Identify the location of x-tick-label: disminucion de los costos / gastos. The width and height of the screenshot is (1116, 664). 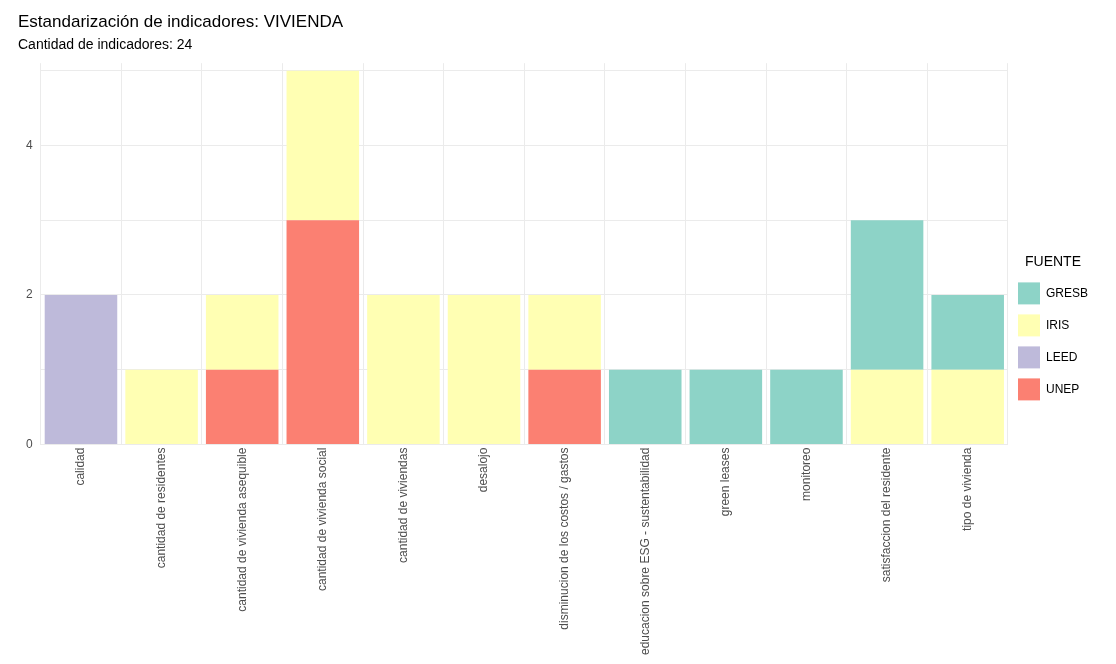
(563, 538).